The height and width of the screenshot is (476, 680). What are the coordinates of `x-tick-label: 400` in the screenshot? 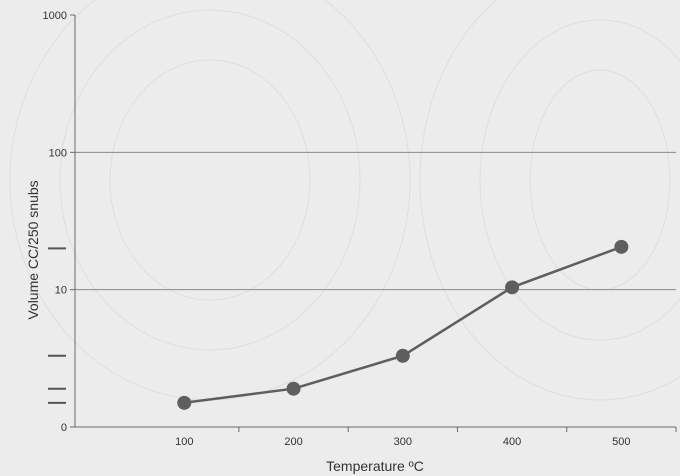 It's located at (512, 442).